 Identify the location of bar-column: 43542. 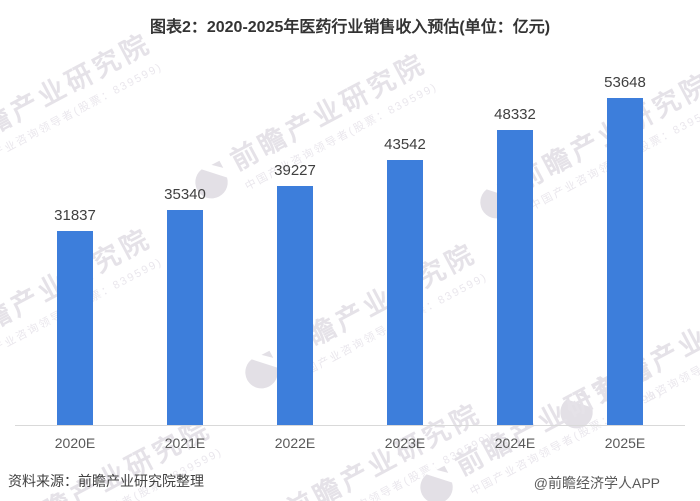
(405, 280).